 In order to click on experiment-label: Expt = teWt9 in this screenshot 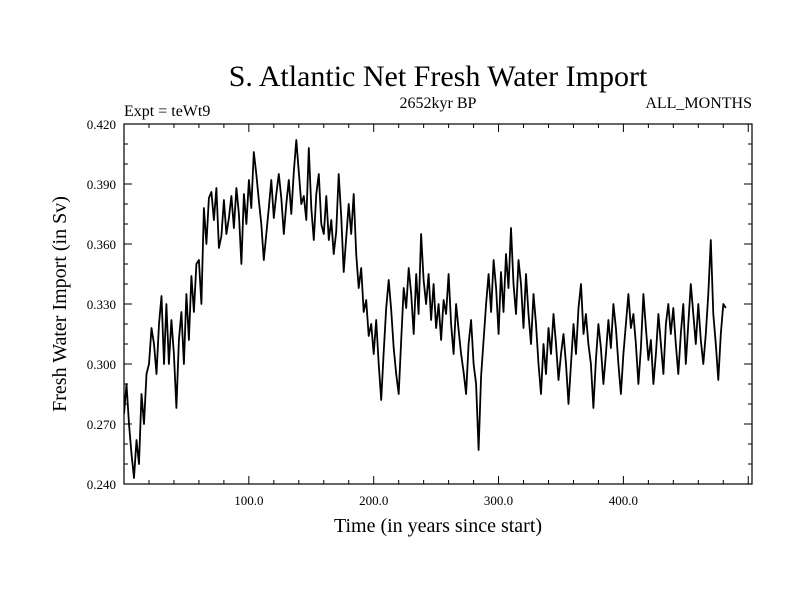, I will do `click(167, 111)`.